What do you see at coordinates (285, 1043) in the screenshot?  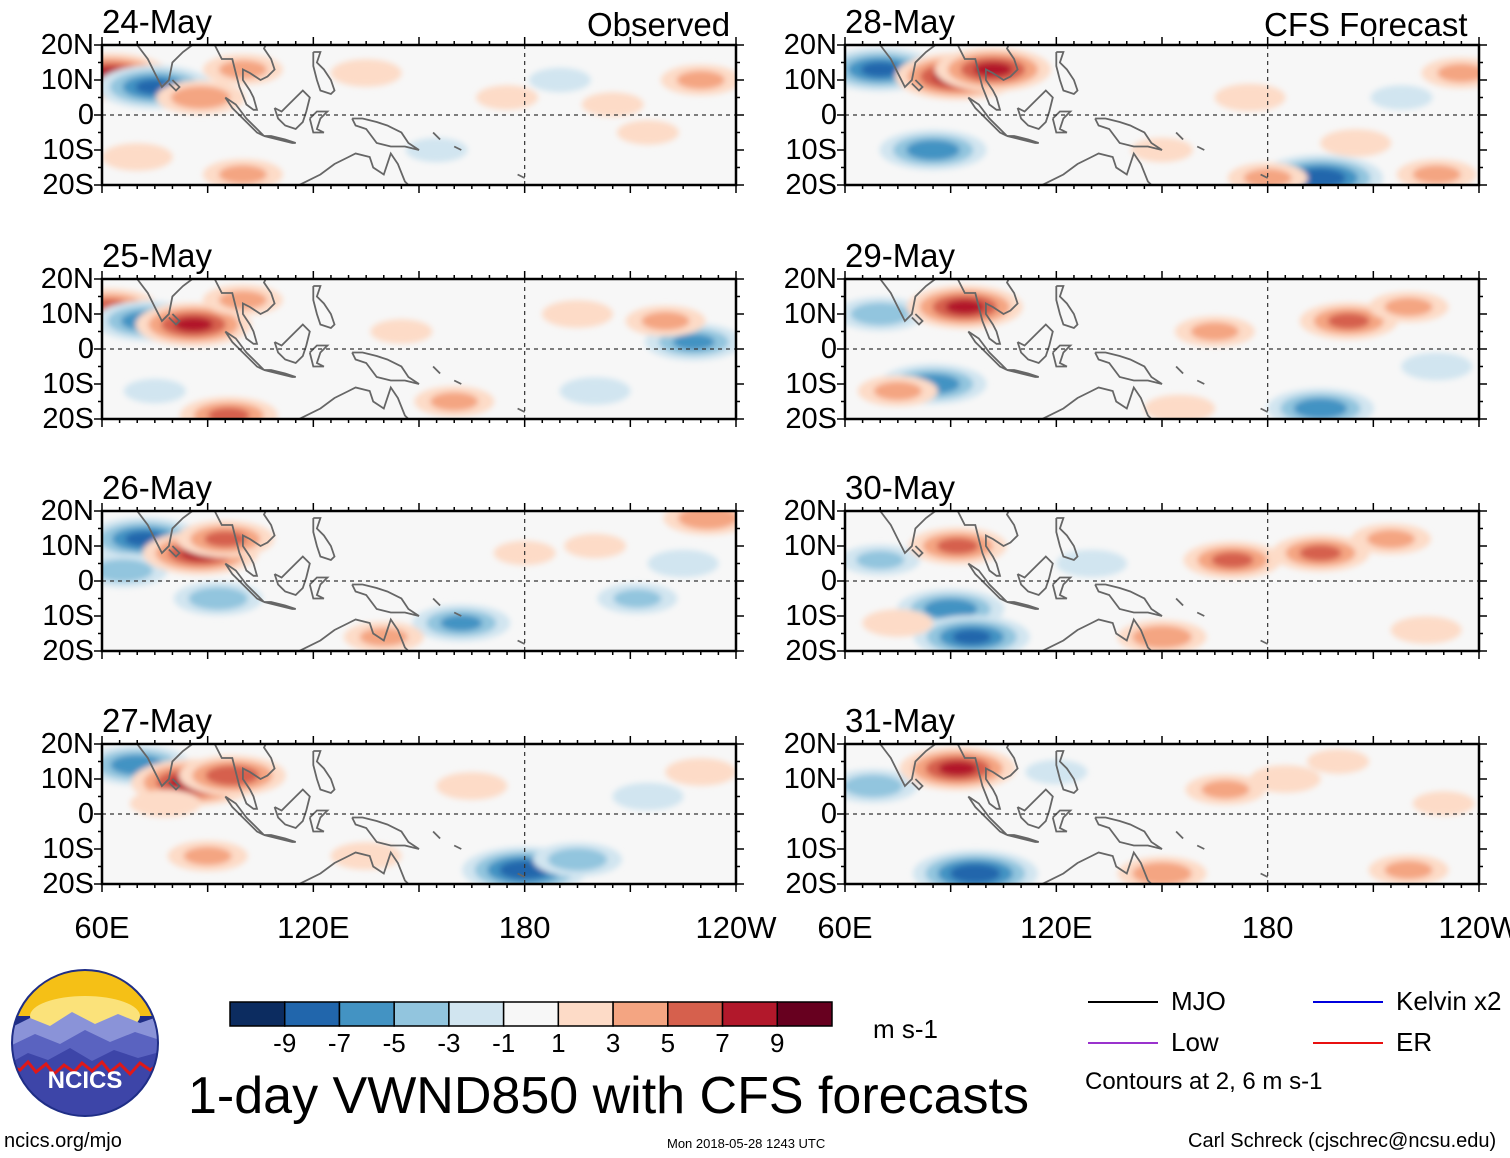 I see `colorbar-tick-label: -9` at bounding box center [285, 1043].